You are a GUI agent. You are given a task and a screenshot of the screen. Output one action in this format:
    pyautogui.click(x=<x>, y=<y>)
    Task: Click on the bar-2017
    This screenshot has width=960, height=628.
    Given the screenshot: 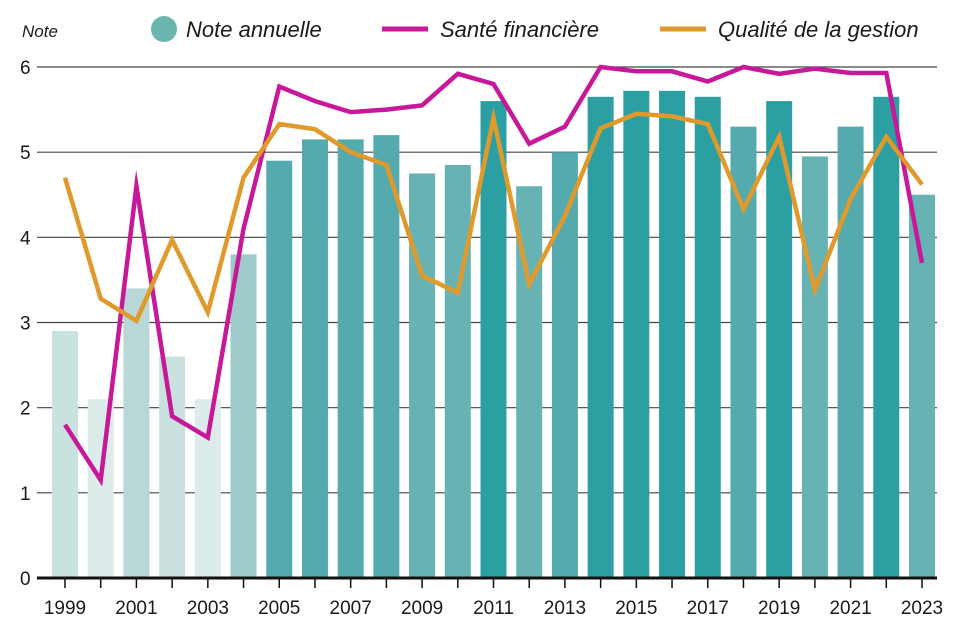 What is the action you would take?
    pyautogui.click(x=707, y=337)
    